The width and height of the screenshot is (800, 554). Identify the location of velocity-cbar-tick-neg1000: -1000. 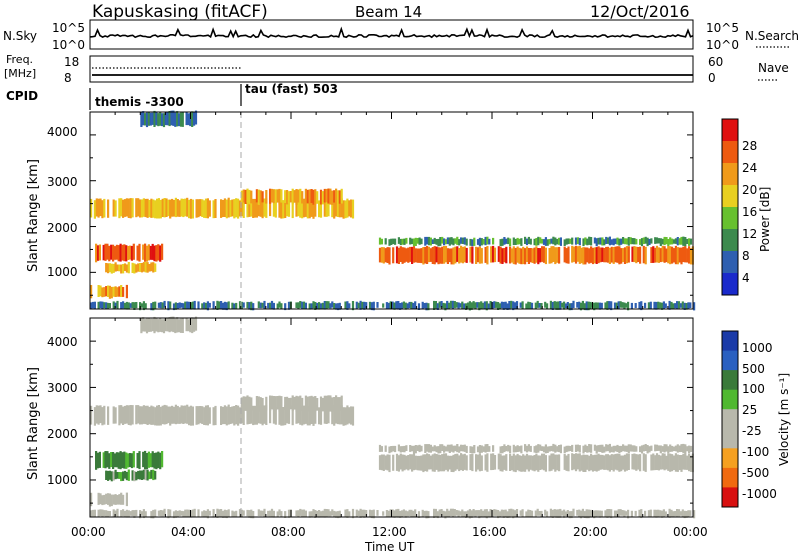
(759, 494).